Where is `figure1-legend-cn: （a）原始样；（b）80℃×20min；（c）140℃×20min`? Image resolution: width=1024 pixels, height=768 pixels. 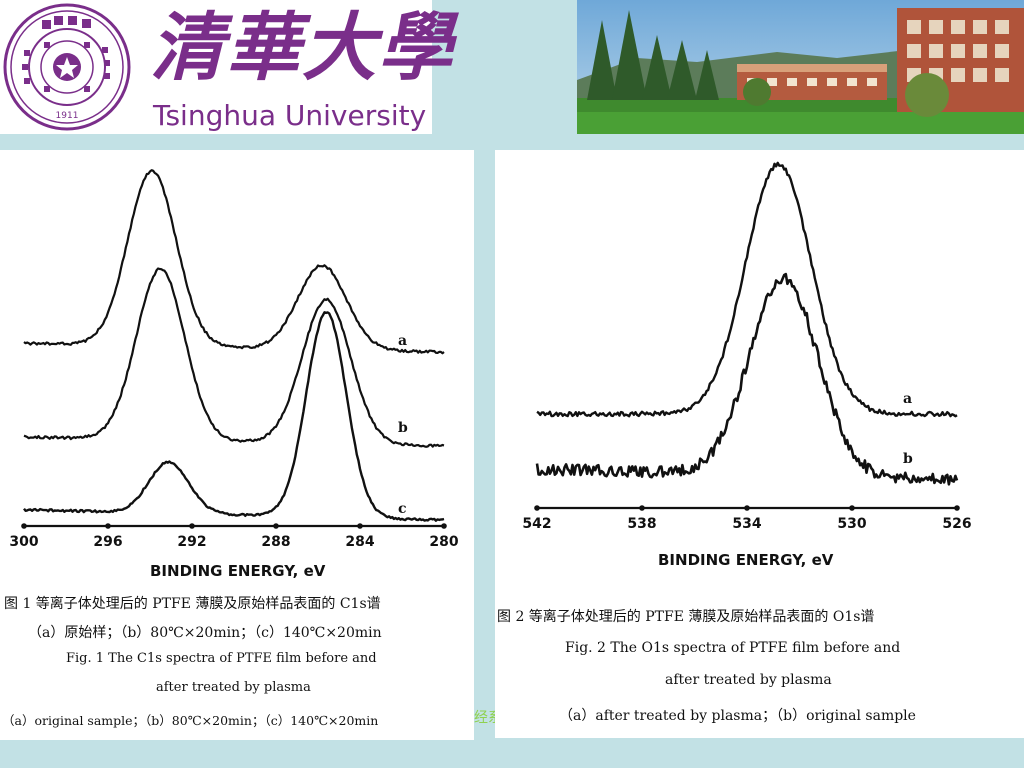
figure1-legend-cn: （a）原始样；（b）80℃×20min；（c）140℃×20min is located at coordinates (205, 633).